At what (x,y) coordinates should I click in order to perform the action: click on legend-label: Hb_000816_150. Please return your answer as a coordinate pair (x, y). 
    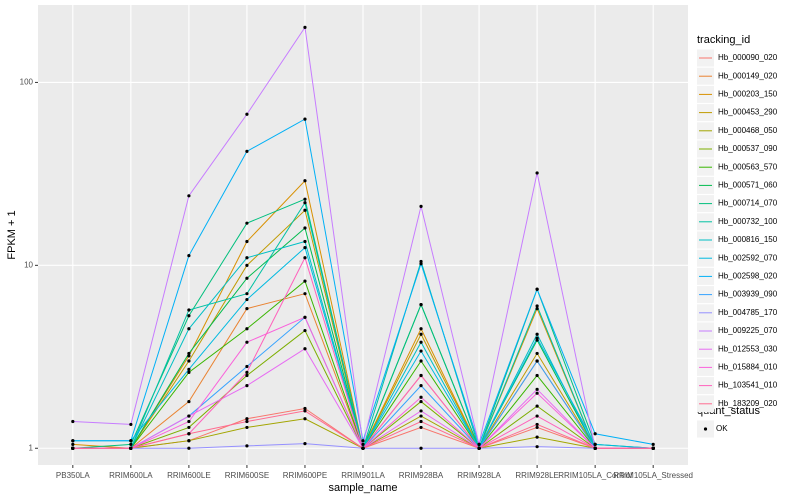
    Looking at the image, I should click on (748, 239).